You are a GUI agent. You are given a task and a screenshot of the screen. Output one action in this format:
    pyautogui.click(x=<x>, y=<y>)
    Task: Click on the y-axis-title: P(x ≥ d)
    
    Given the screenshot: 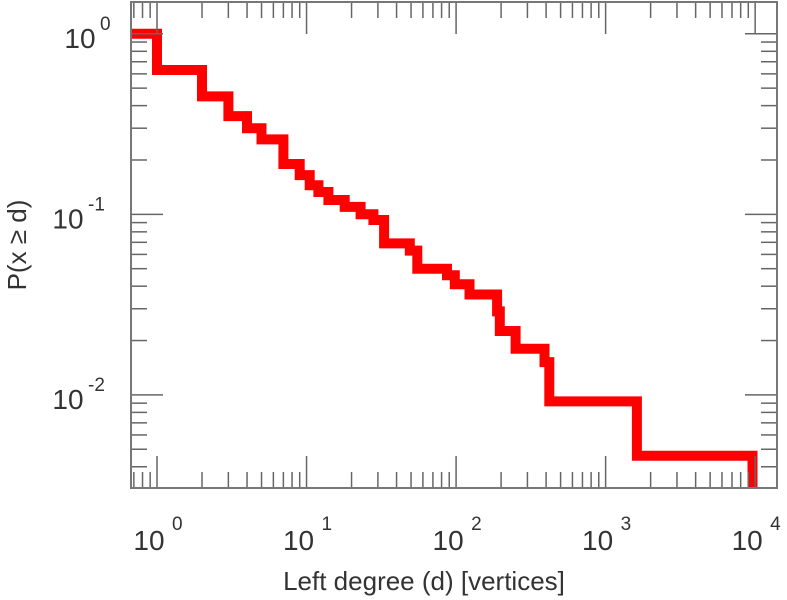 What is the action you would take?
    pyautogui.click(x=17, y=245)
    